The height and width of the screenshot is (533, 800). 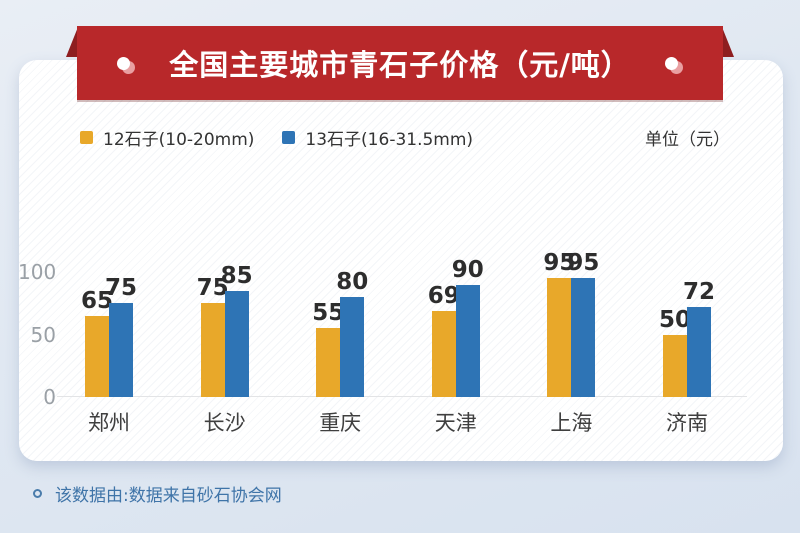 I want to click on bar-column: 65, so click(x=97, y=343).